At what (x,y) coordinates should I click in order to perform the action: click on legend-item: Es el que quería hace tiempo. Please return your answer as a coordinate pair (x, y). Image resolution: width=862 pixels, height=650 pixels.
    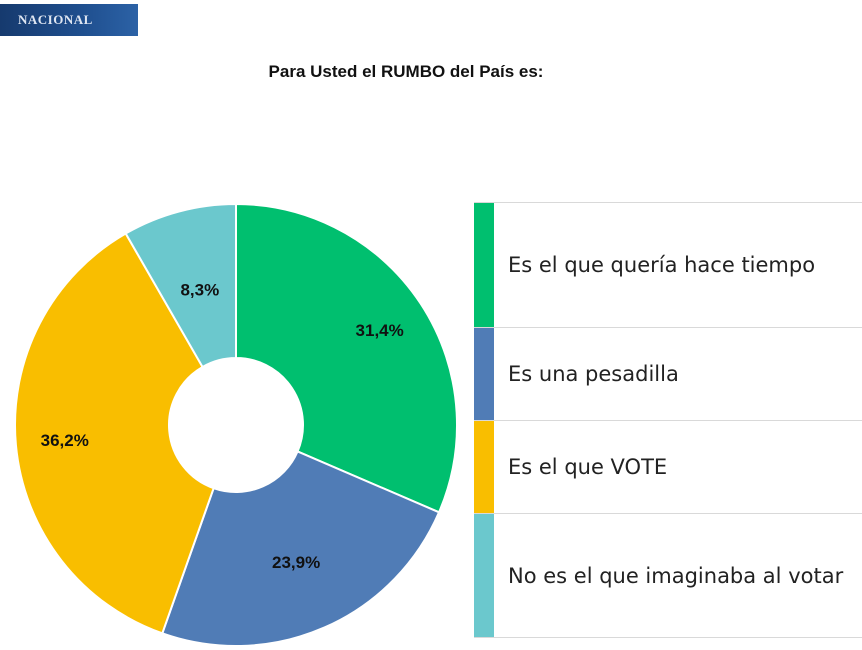
    Looking at the image, I should click on (668, 265).